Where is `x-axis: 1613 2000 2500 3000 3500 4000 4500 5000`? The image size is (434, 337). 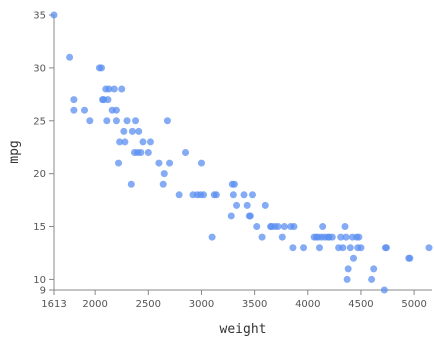
x-axis: 1613 2000 2500 3000 3500 4000 4500 5000 is located at coordinates (236, 299).